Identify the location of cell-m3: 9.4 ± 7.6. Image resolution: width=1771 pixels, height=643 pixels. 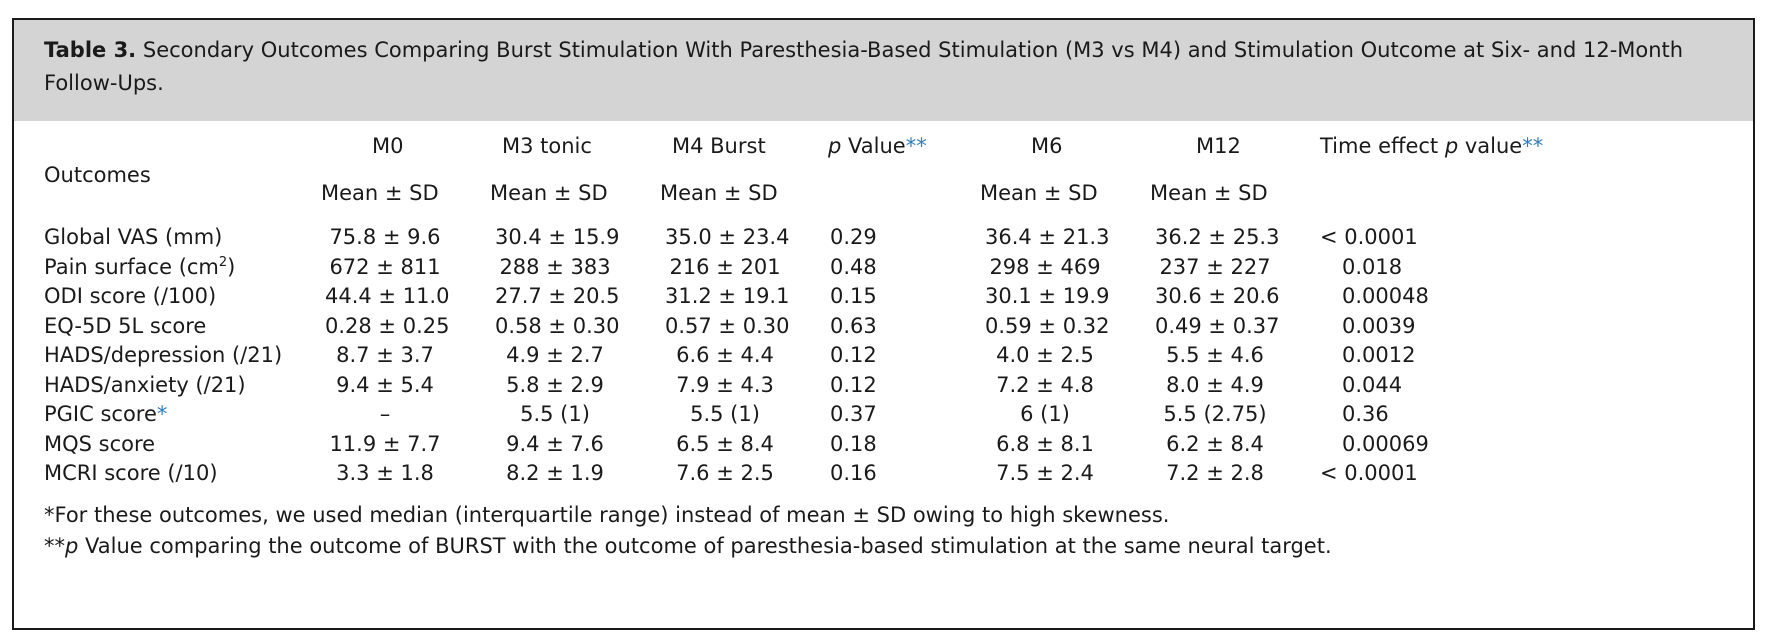
(555, 443).